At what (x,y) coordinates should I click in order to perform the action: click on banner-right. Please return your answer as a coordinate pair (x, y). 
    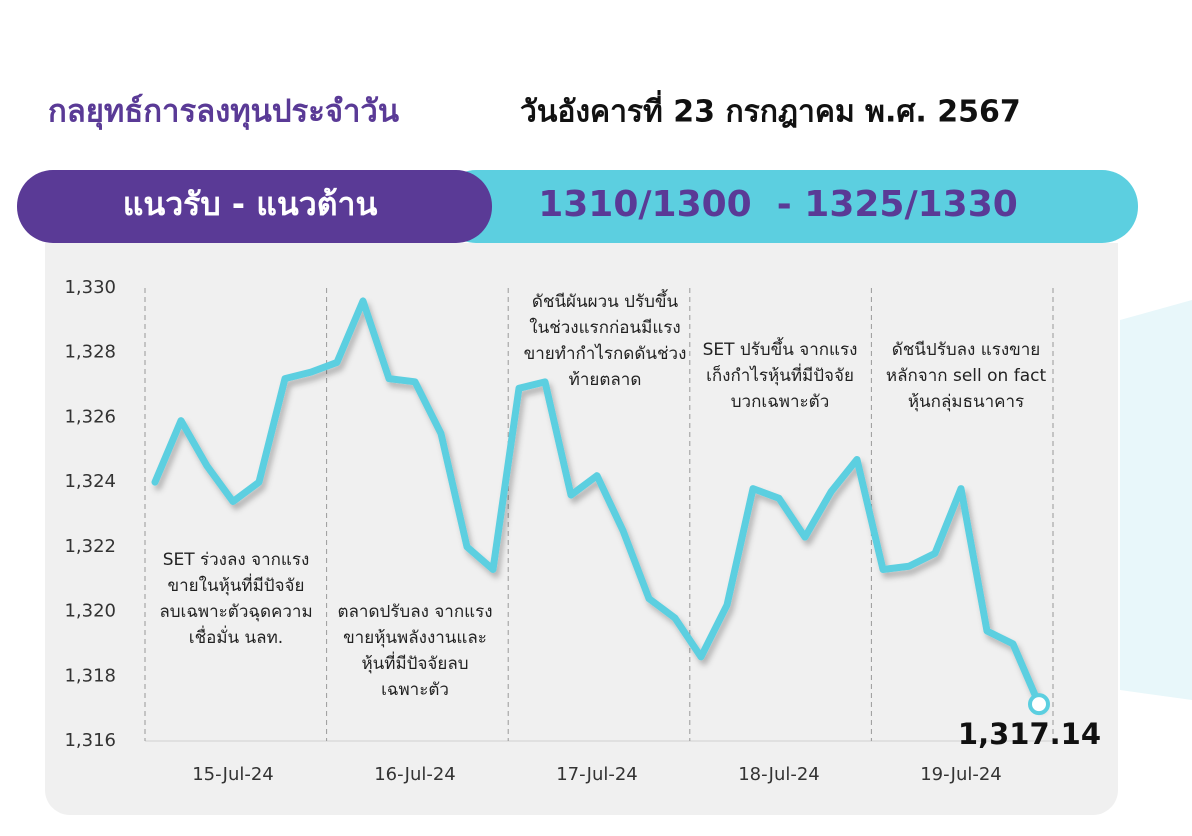
    Looking at the image, I should click on (789, 206).